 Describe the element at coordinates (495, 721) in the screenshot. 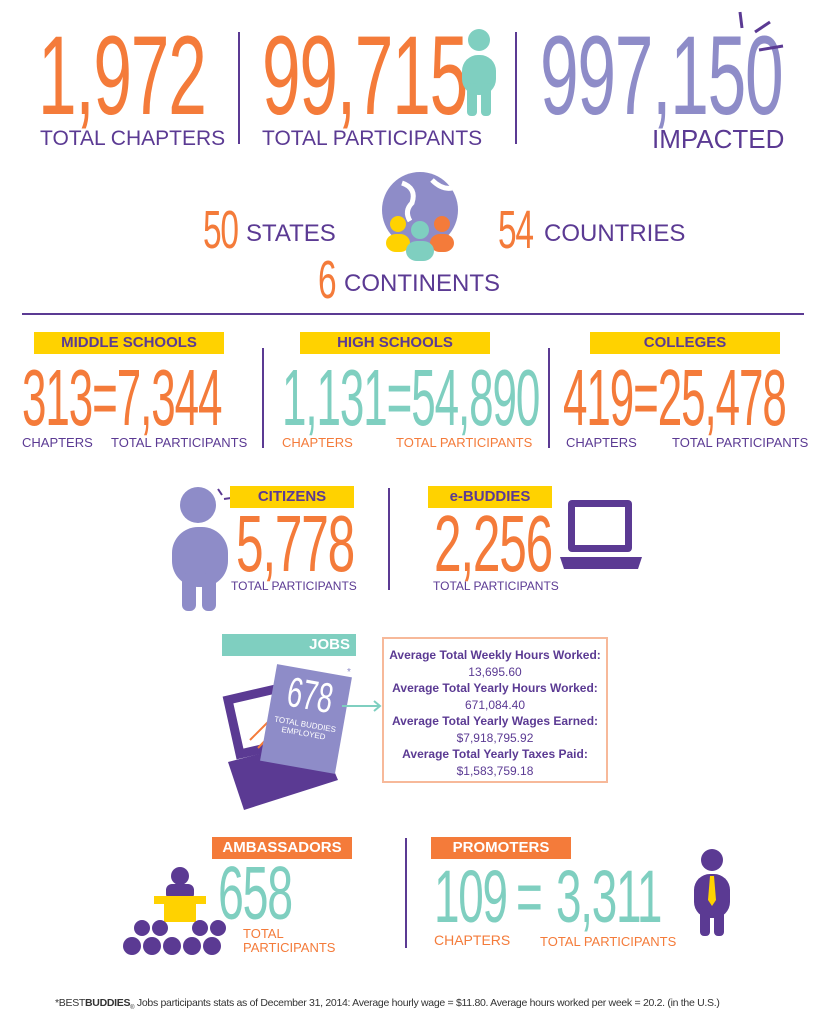

I see `yearly-wages-label: Average Total Yearly Wages Earned:` at that location.